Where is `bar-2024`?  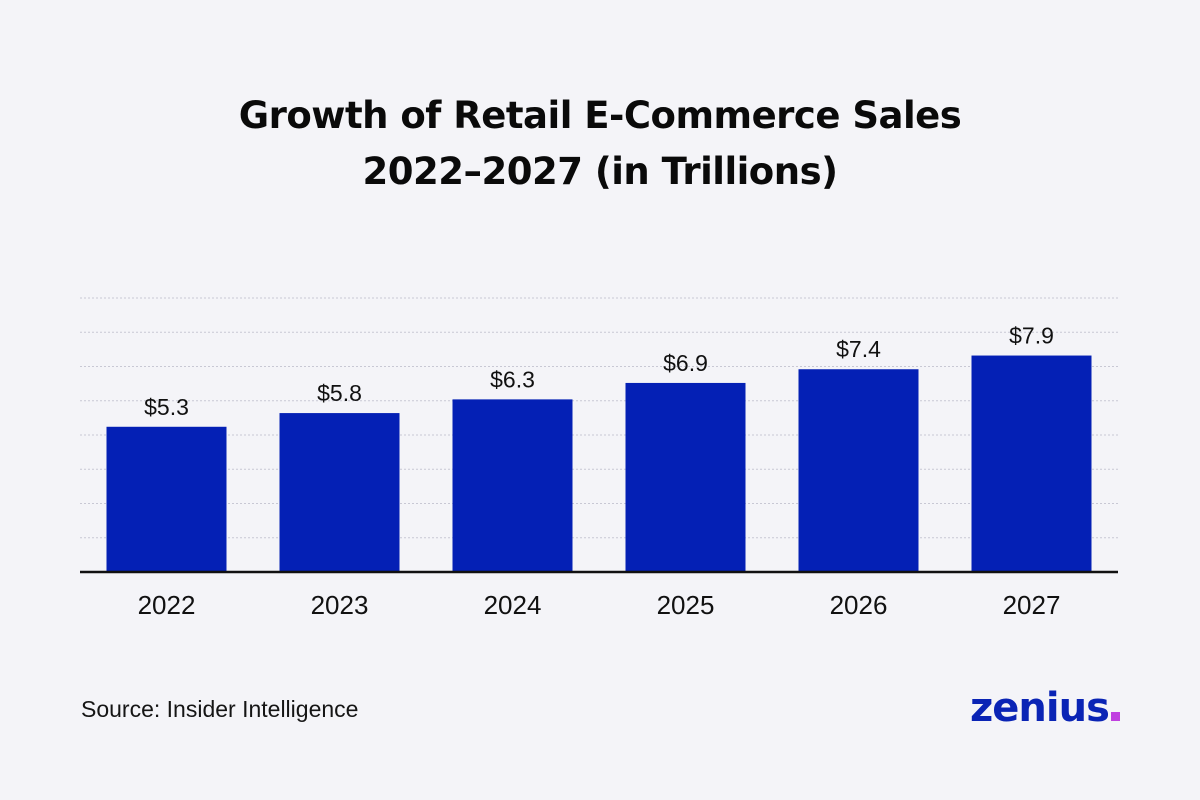
bar-2024 is located at coordinates (512, 485).